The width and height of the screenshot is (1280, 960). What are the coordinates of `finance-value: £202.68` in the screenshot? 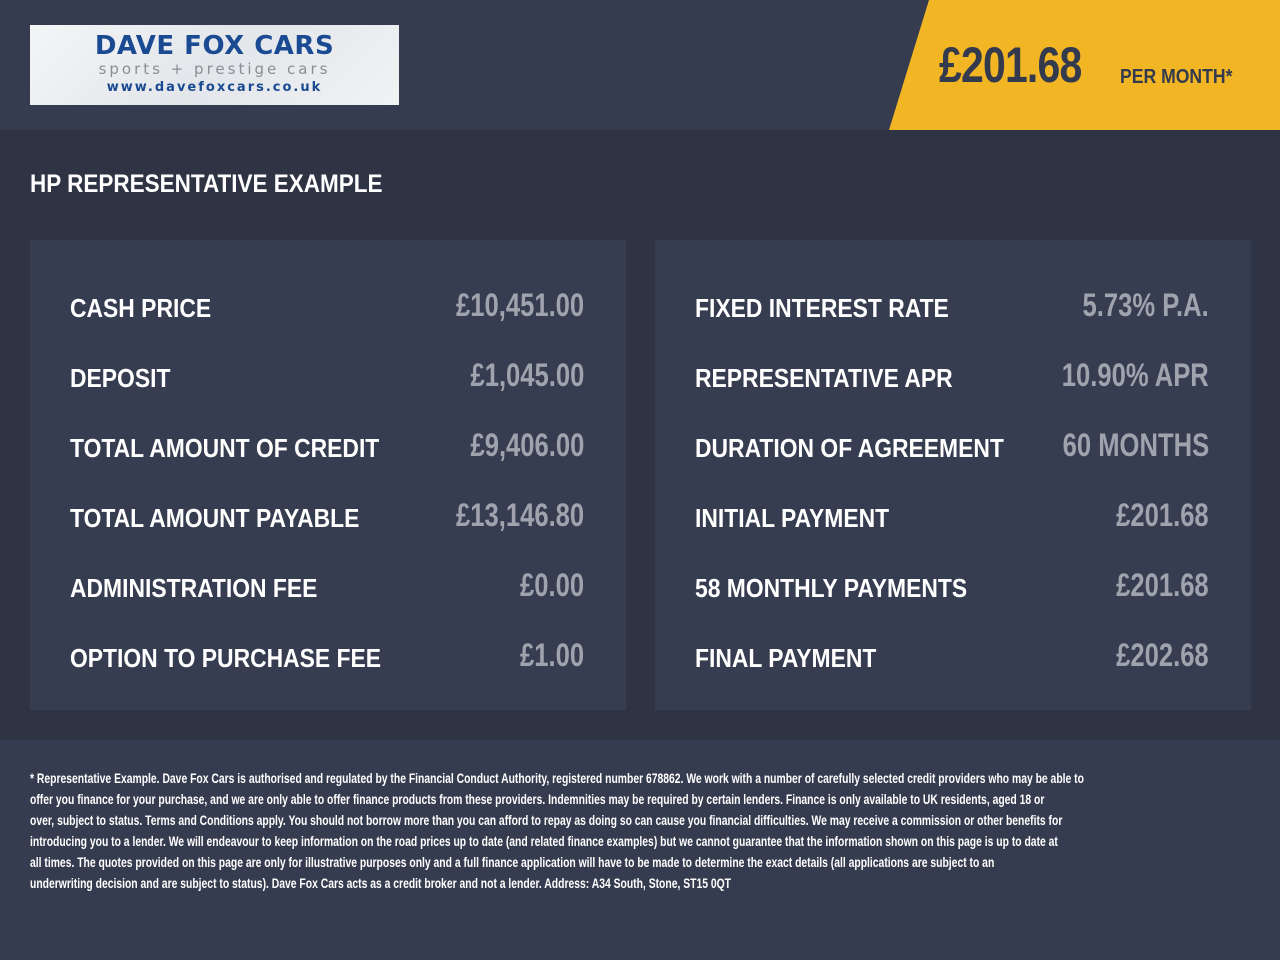 It's located at (1162, 655).